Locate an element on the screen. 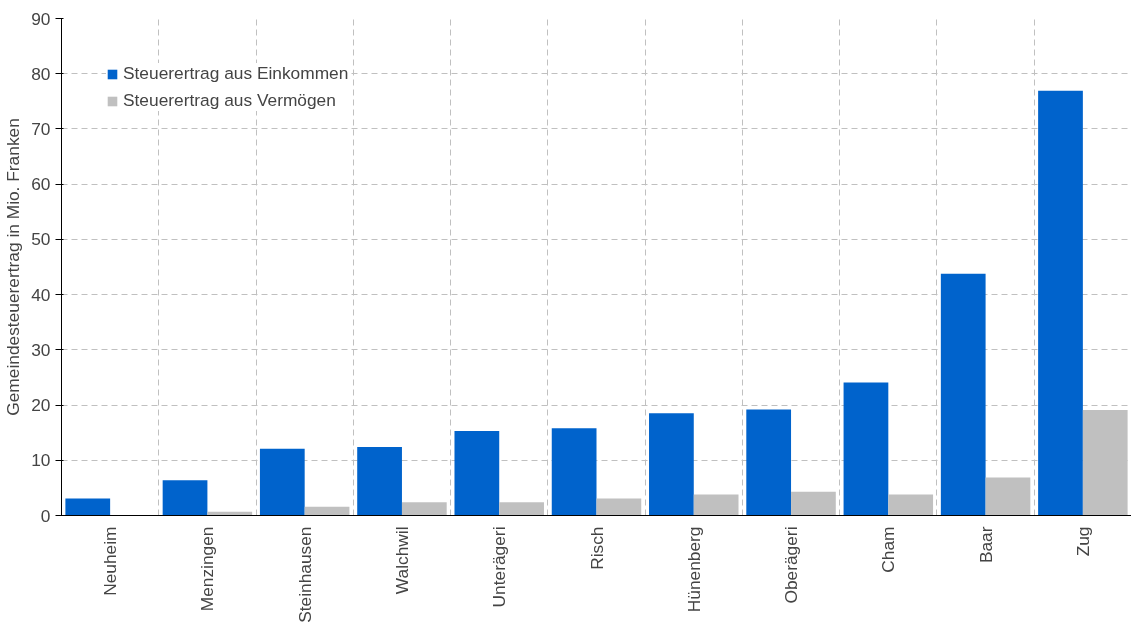 This screenshot has height=625, width=1131. y-tick-label: 20 is located at coordinates (41, 405).